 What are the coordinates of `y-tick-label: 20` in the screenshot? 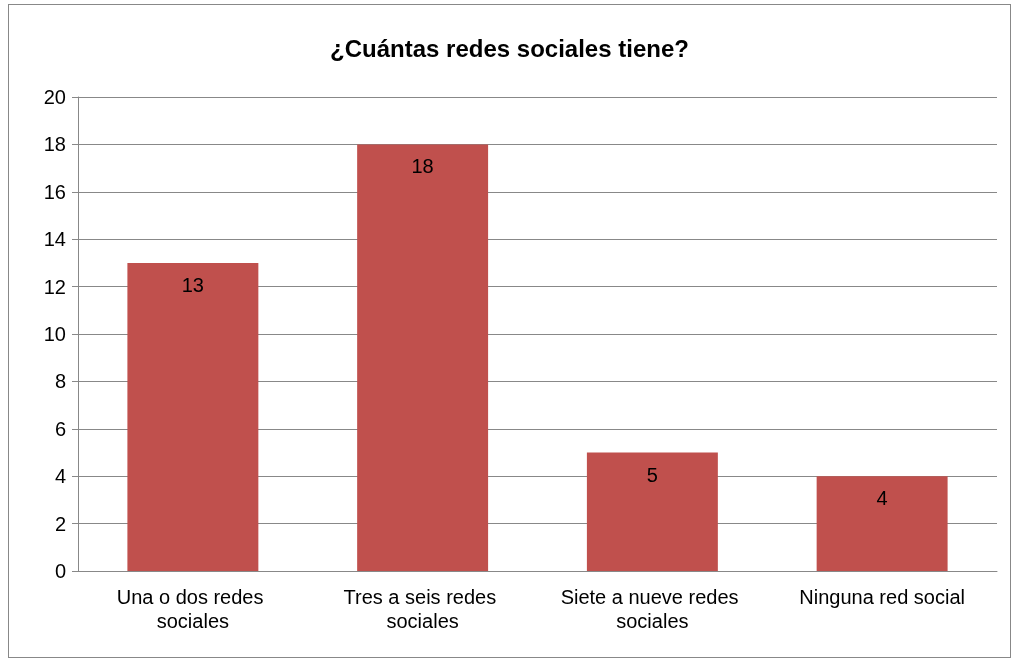 It's located at (54, 97).